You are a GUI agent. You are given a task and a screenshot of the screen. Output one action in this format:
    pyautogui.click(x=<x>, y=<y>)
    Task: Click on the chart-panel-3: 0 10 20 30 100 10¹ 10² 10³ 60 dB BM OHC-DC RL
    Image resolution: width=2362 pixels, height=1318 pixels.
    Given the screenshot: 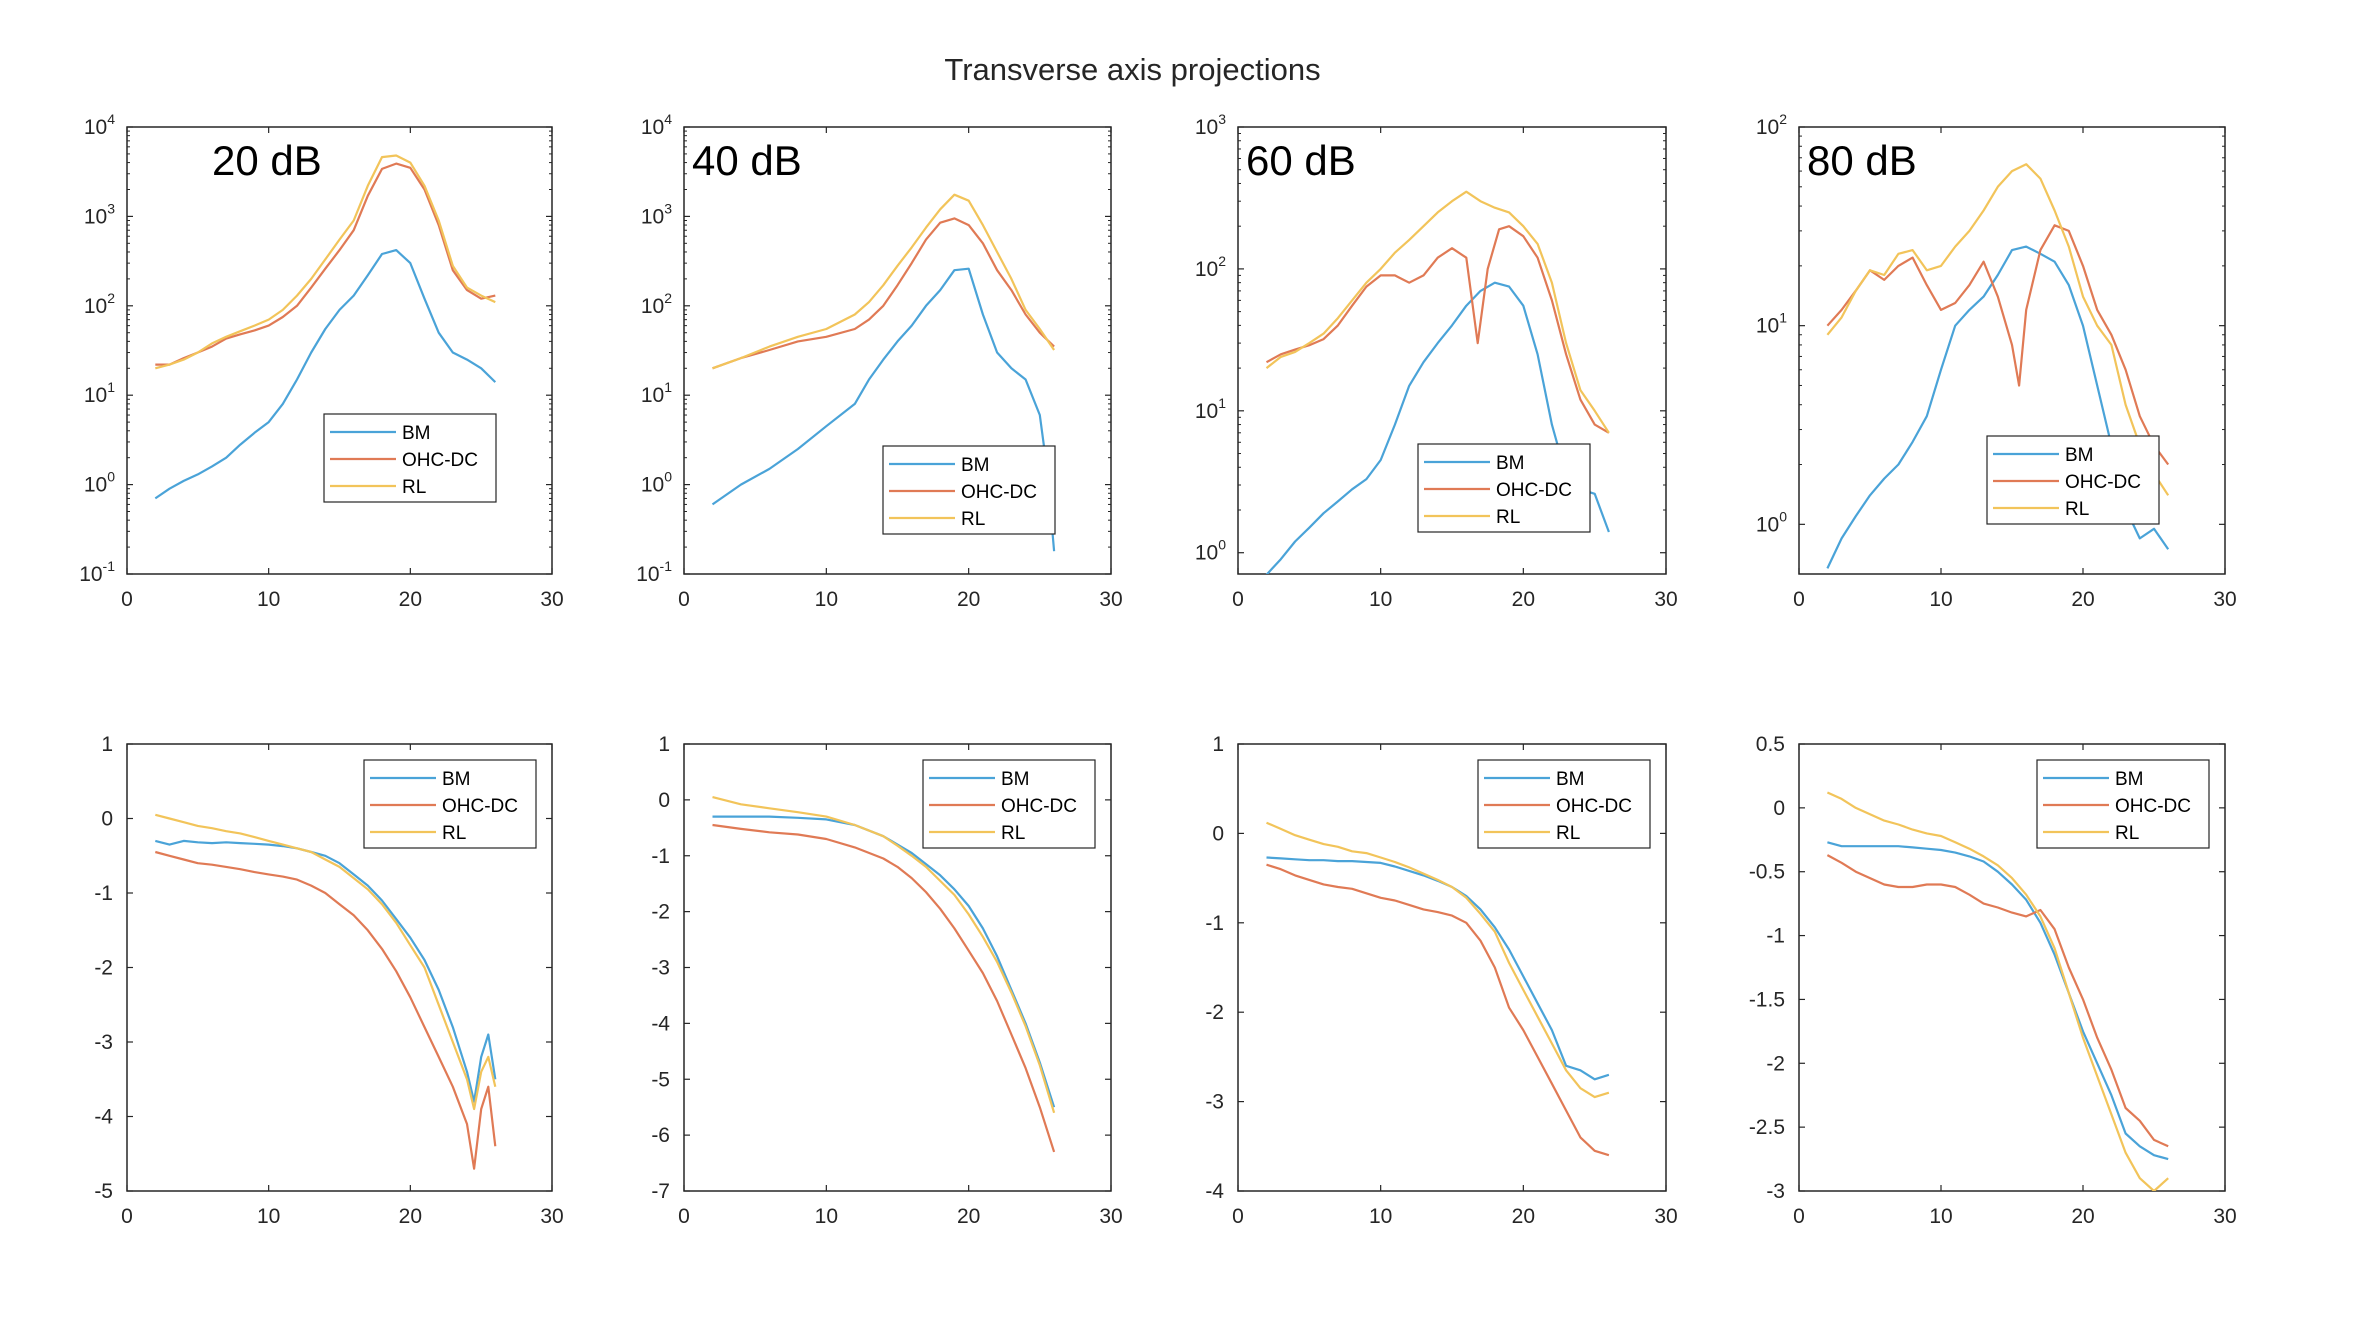 What is the action you would take?
    pyautogui.click(x=1436, y=361)
    